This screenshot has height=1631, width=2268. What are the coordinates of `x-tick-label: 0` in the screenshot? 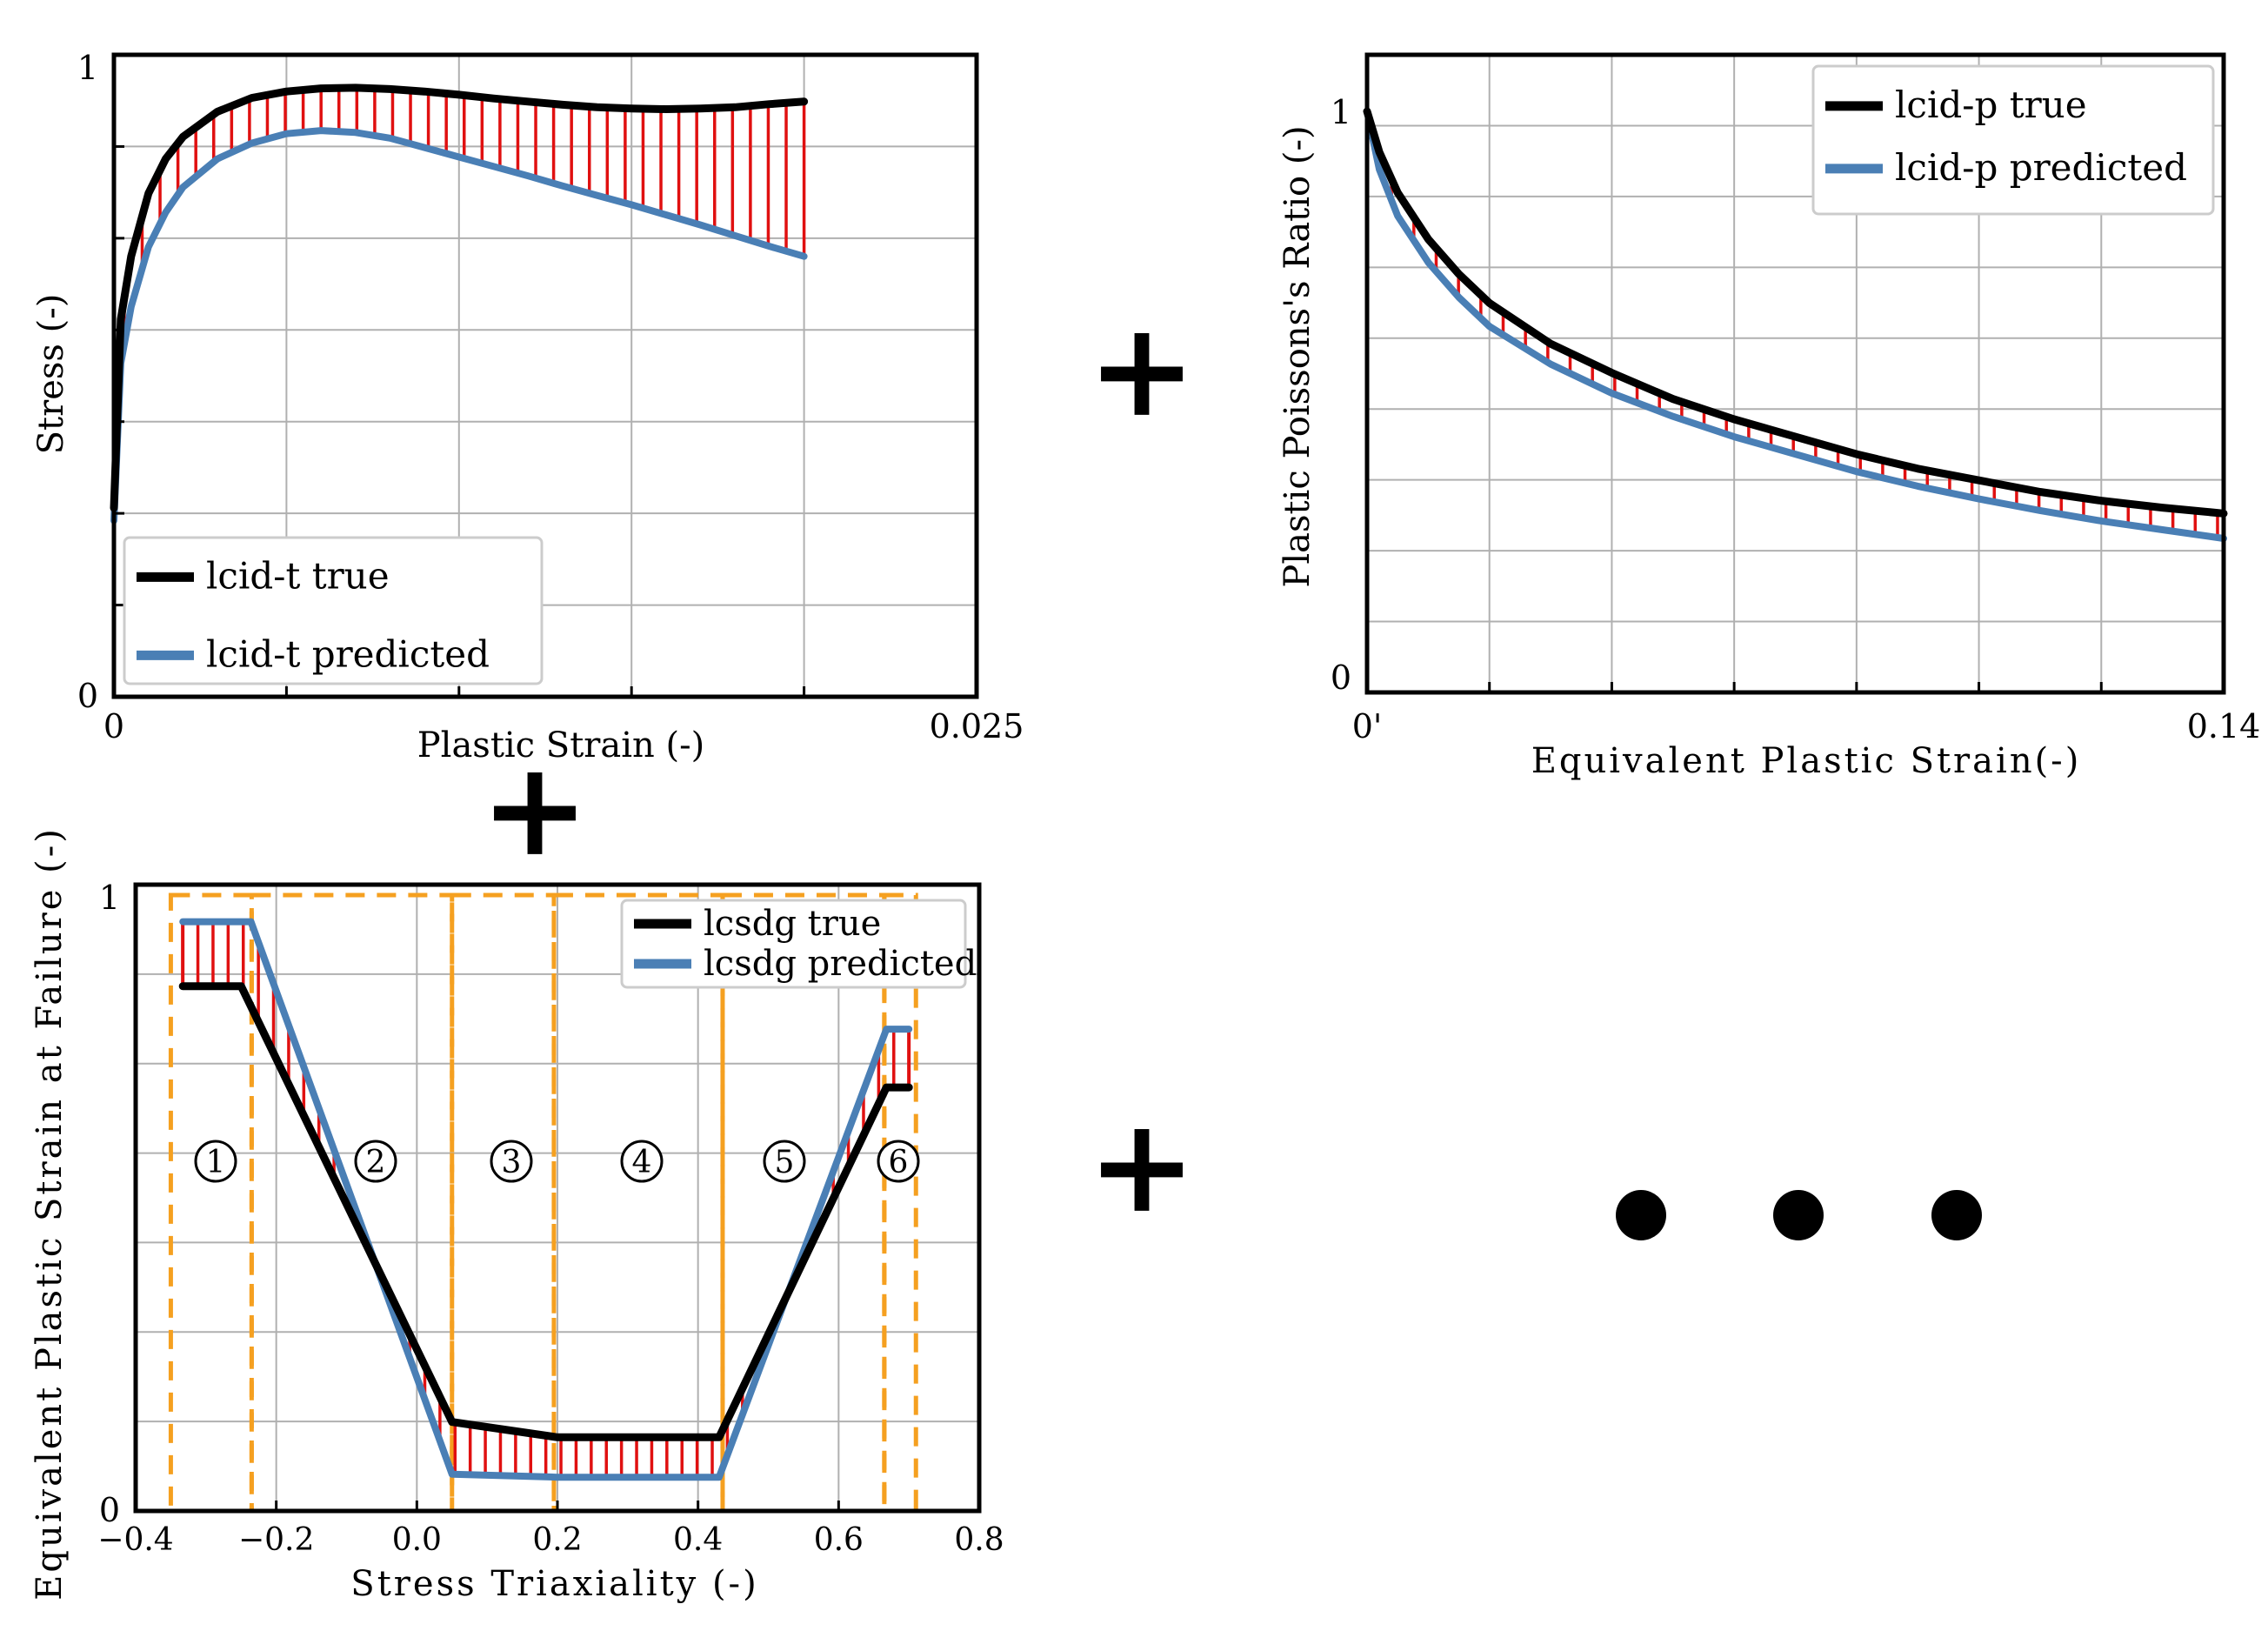 It's located at (113, 726).